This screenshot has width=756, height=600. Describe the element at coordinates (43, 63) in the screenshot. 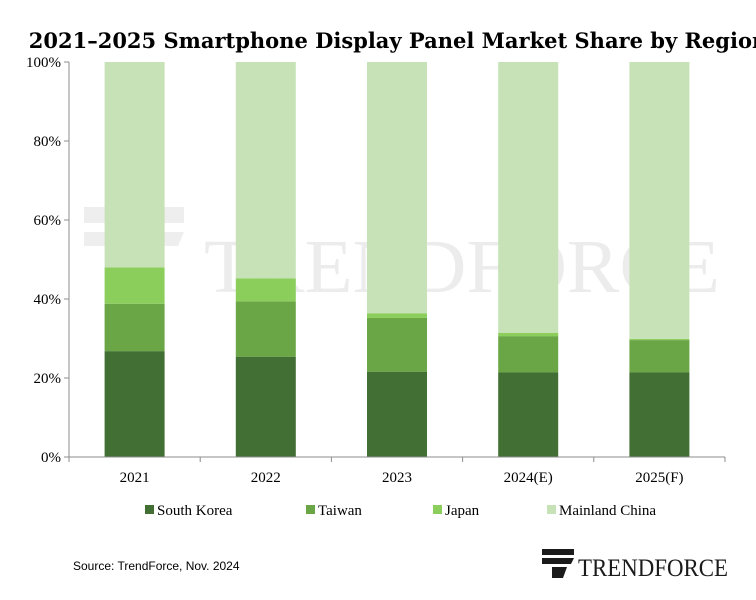

I see `y-tick-label: 100%` at that location.